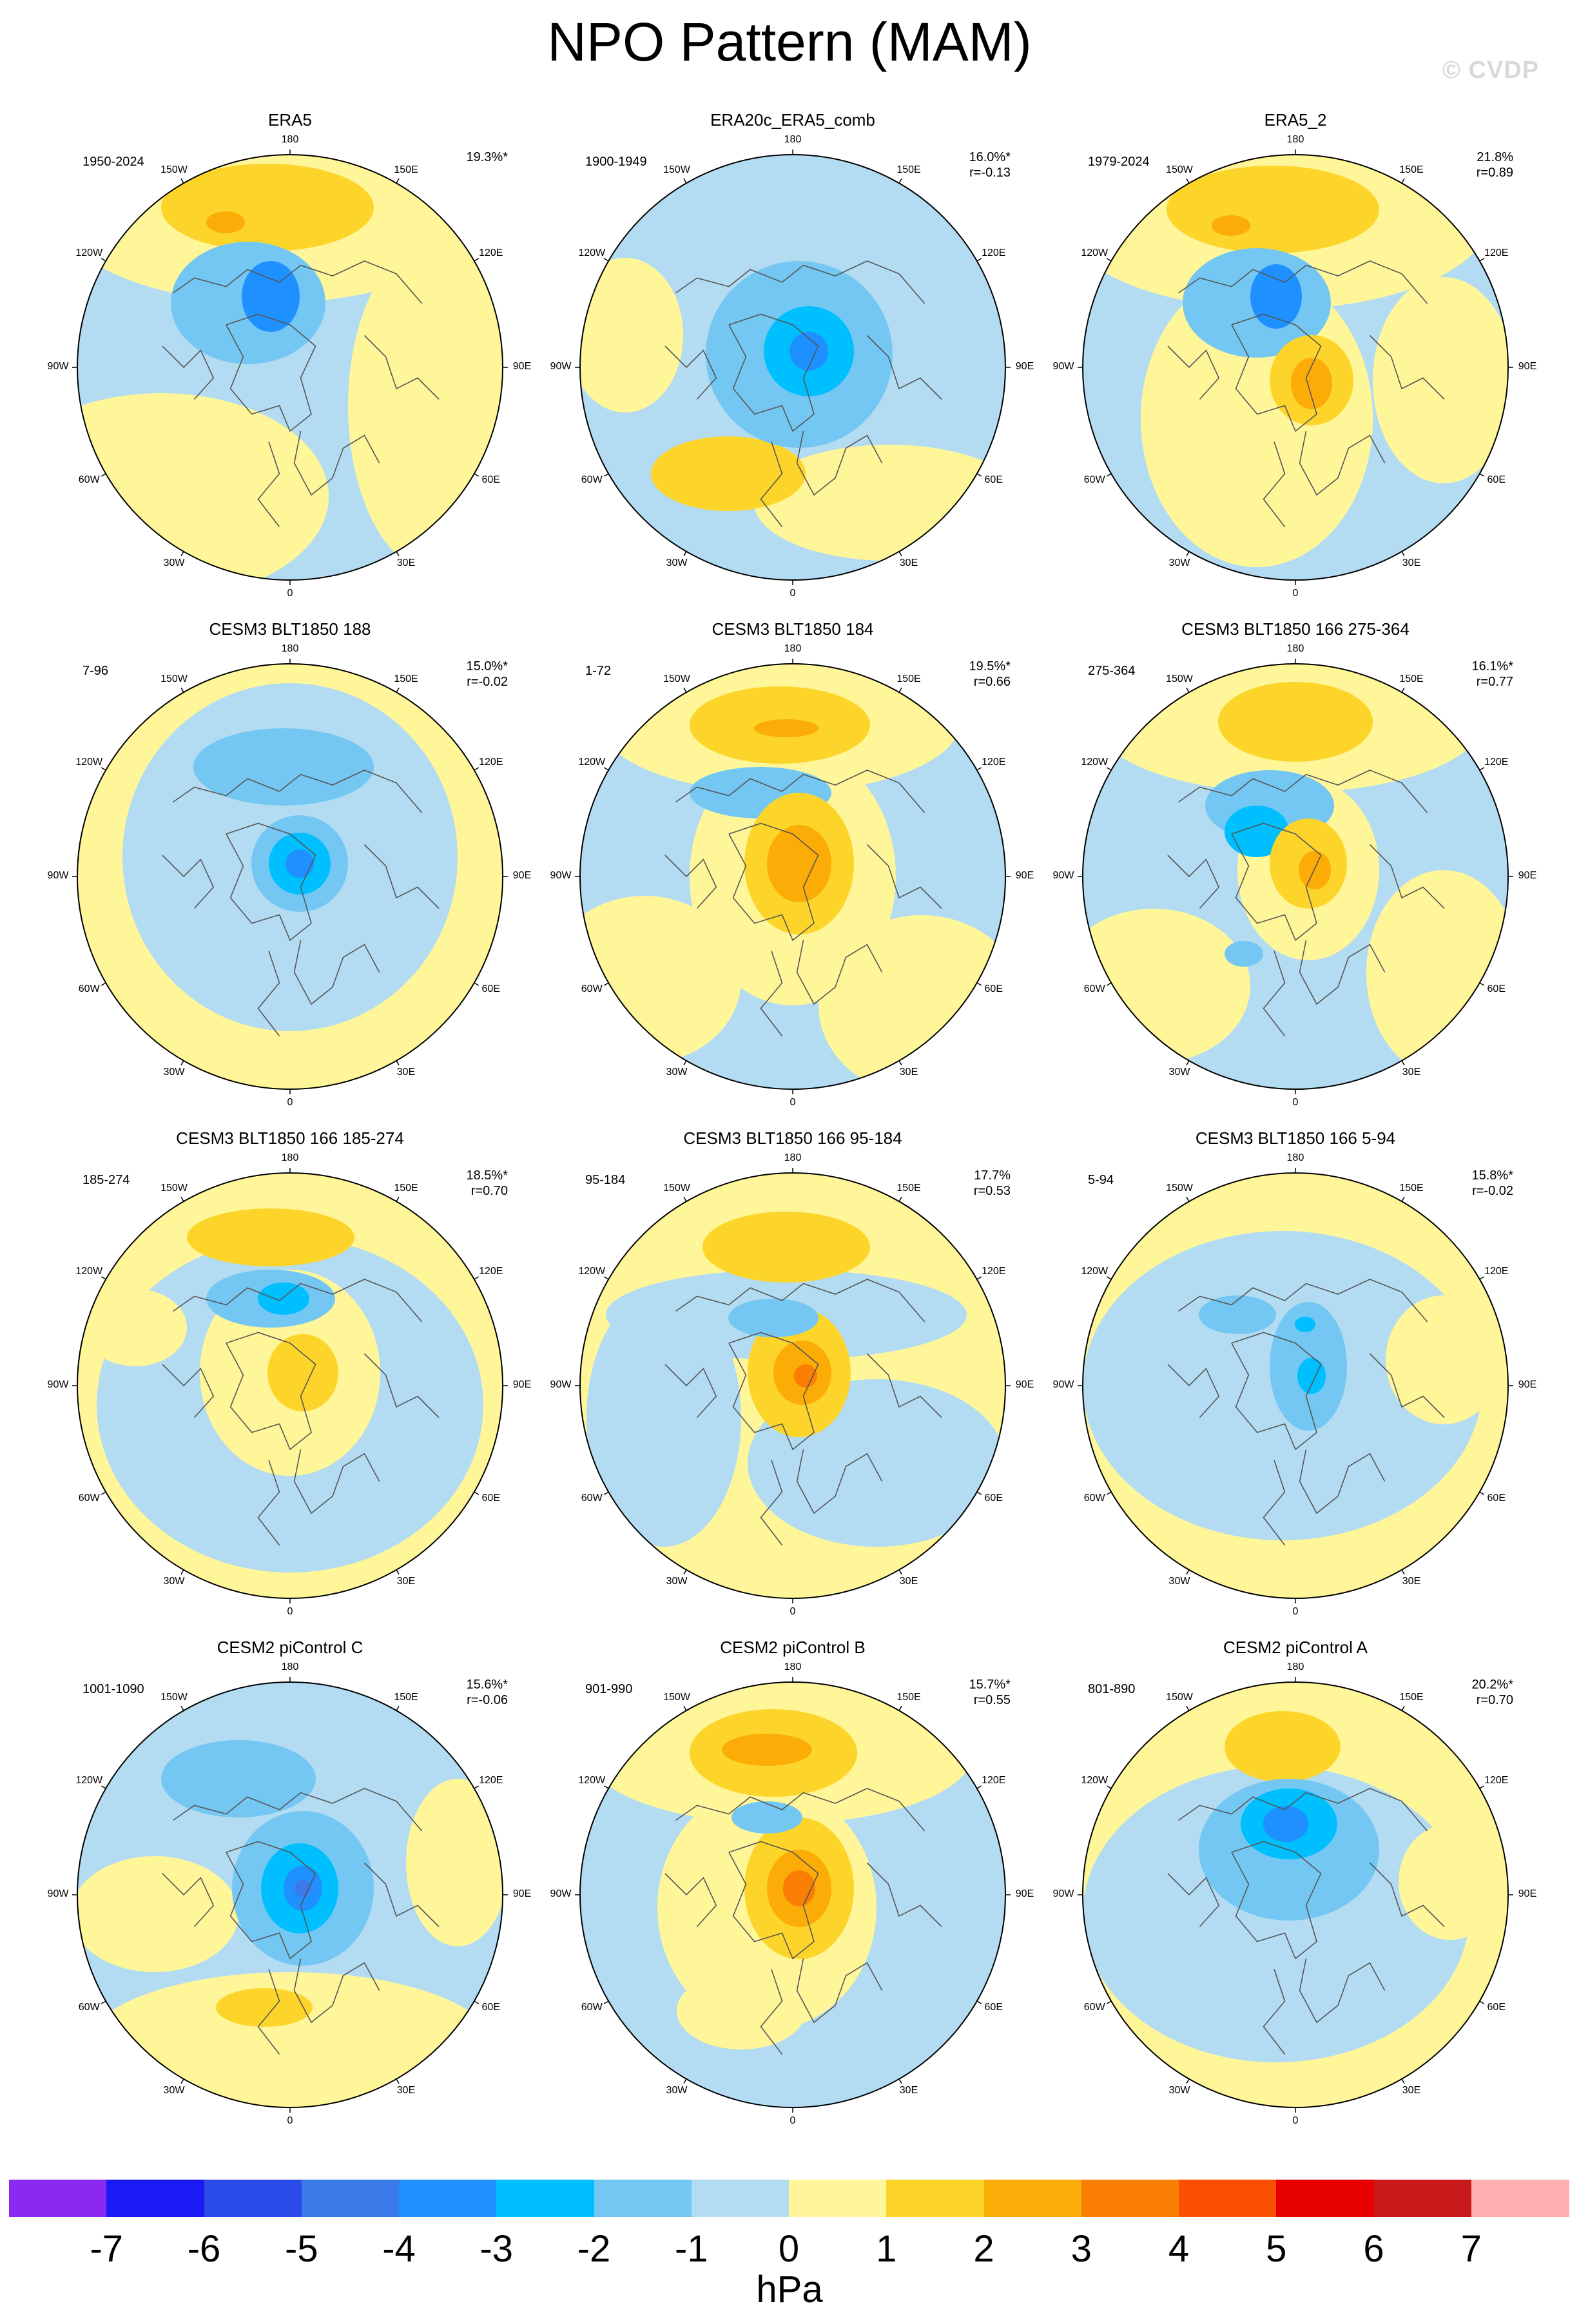 This screenshot has width=1579, height=2324. What do you see at coordinates (990, 157) in the screenshot?
I see `variance-percent: 16.0%*` at bounding box center [990, 157].